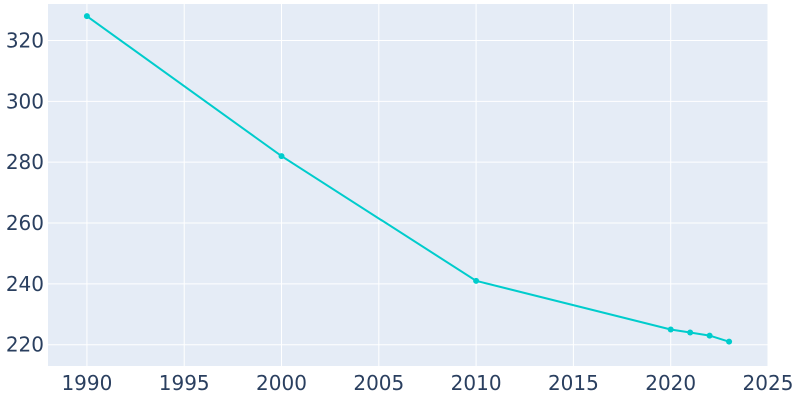  I want to click on y-tick-label: 300, so click(25, 101).